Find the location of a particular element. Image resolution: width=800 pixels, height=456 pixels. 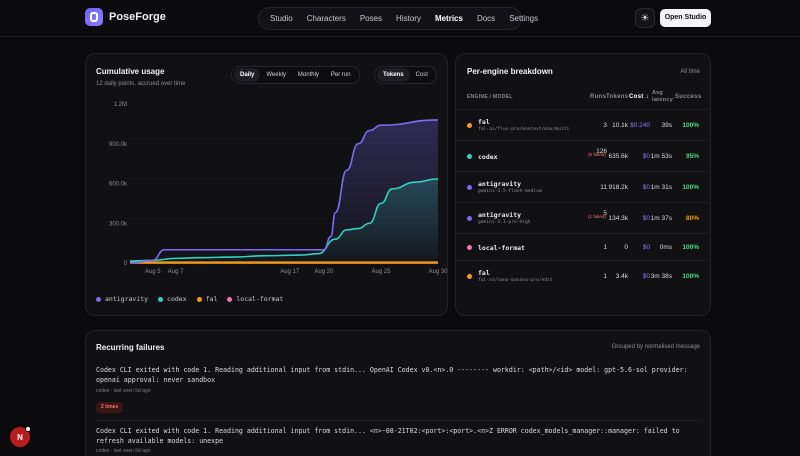

legend-item-fal: fal is located at coordinates (207, 299).